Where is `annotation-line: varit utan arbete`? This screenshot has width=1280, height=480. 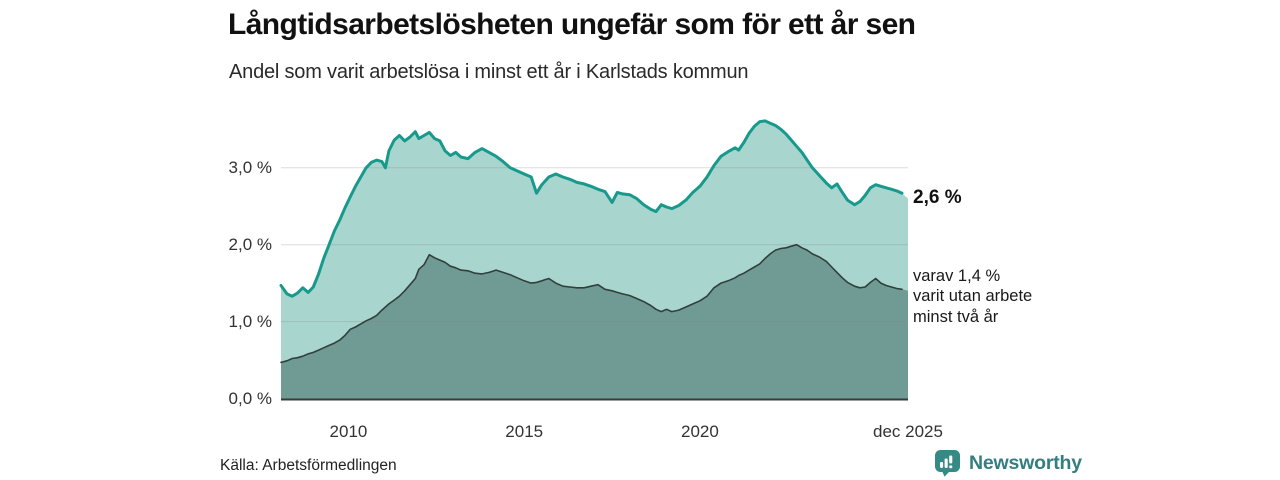
annotation-line: varit utan arbete is located at coordinates (973, 296).